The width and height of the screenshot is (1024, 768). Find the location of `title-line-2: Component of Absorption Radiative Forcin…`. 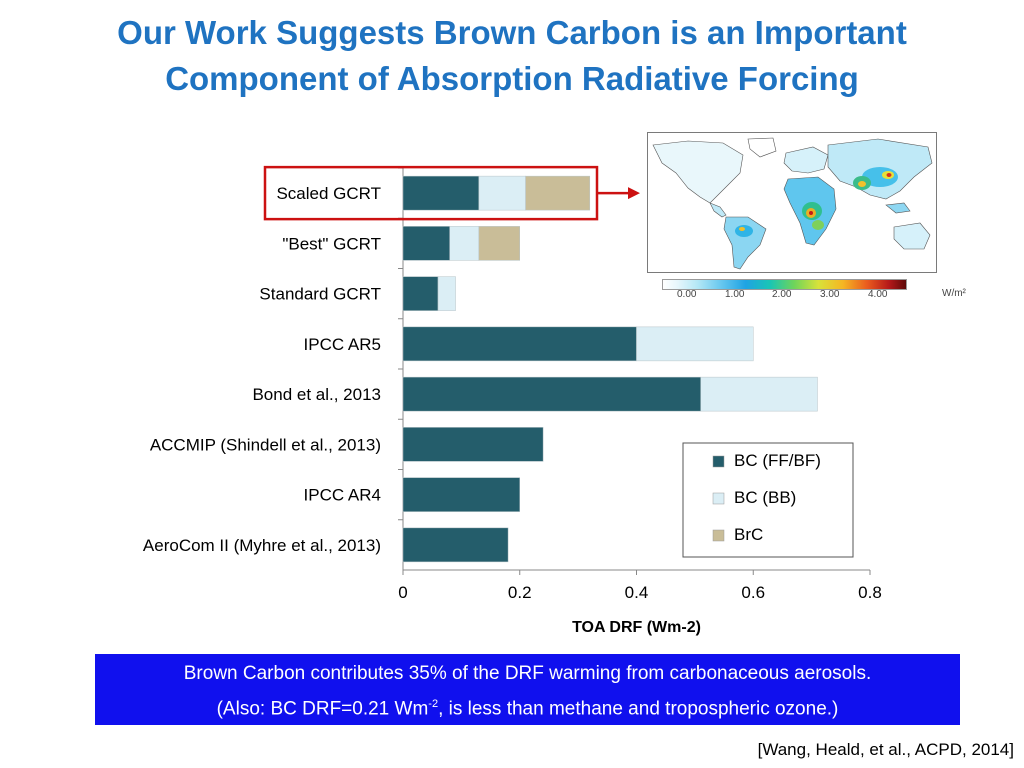

title-line-2: Component of Absorption Radiative Forcin… is located at coordinates (512, 78).